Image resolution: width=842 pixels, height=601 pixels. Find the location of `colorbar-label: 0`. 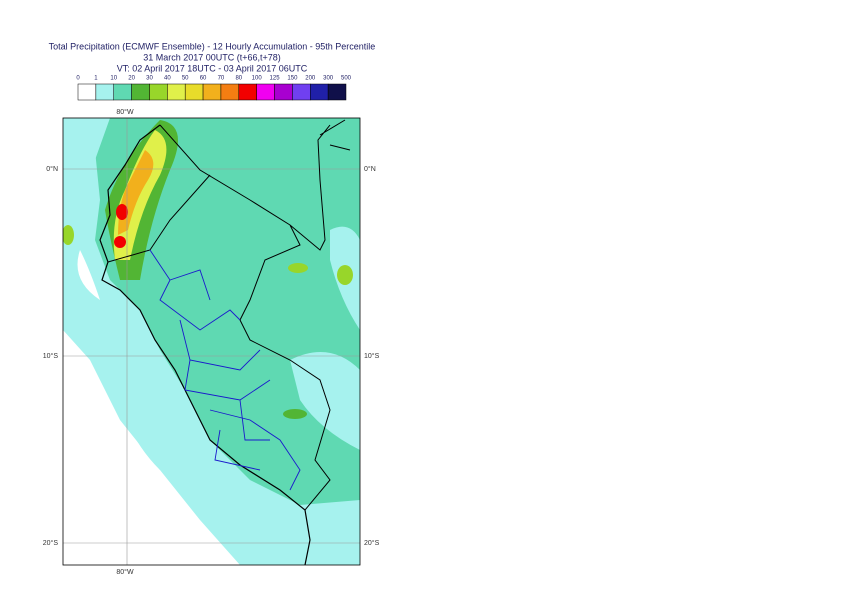

colorbar-label: 0 is located at coordinates (78, 79).